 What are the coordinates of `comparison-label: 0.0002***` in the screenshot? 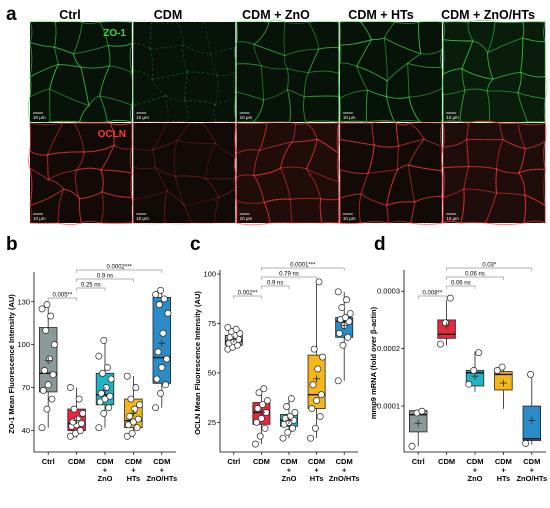 It's located at (120, 268).